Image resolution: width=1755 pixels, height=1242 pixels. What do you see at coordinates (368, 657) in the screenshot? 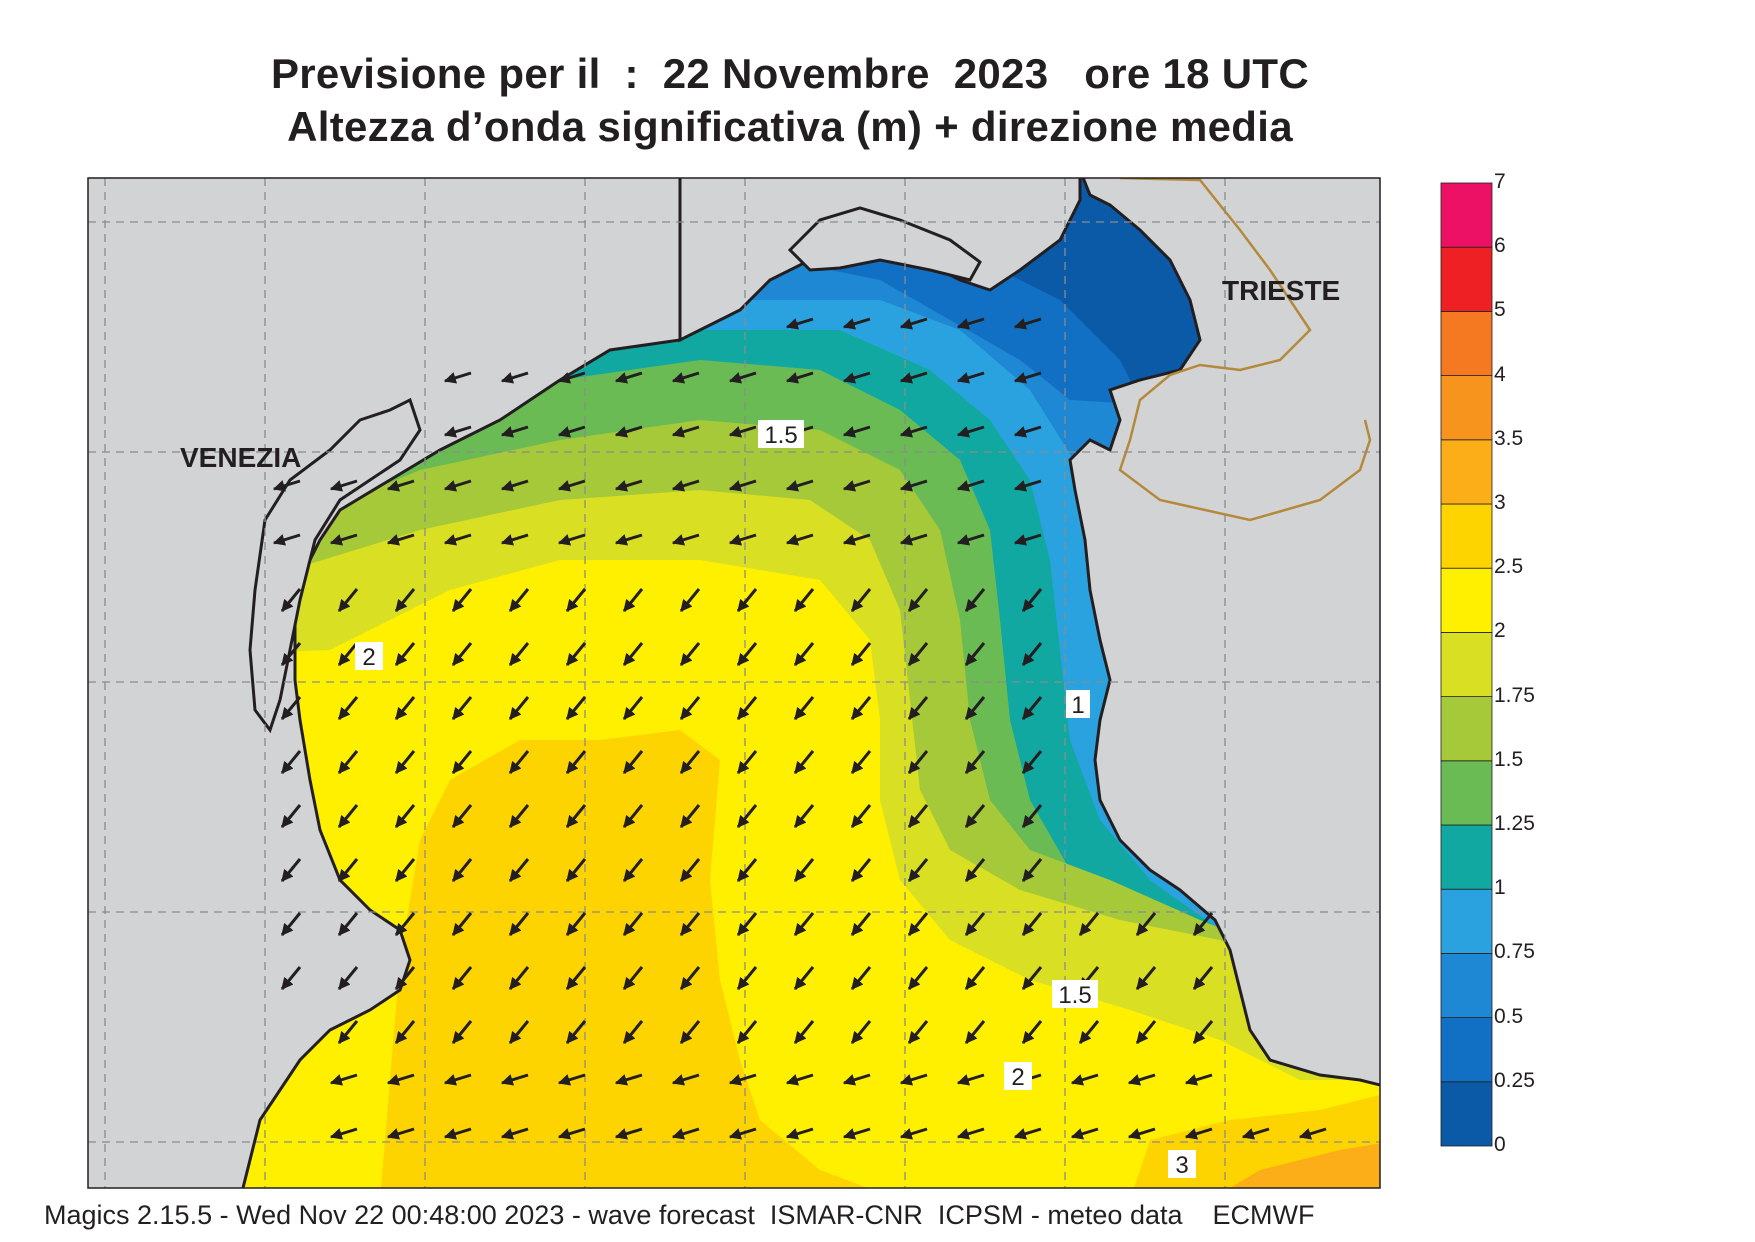
I see `contour-label: 2` at bounding box center [368, 657].